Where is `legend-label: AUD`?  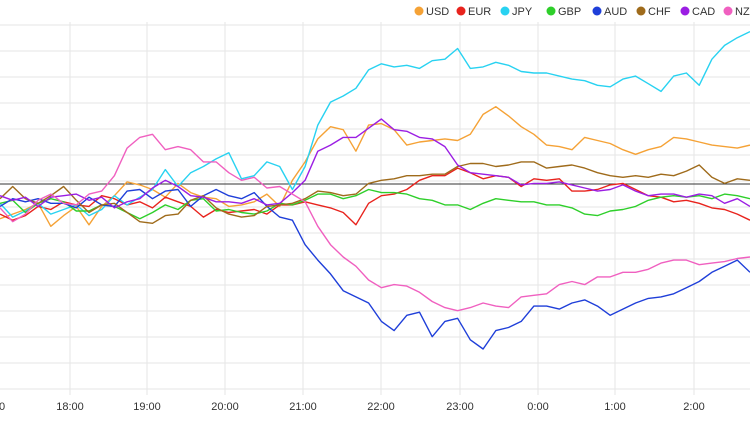
legend-label: AUD is located at coordinates (615, 12).